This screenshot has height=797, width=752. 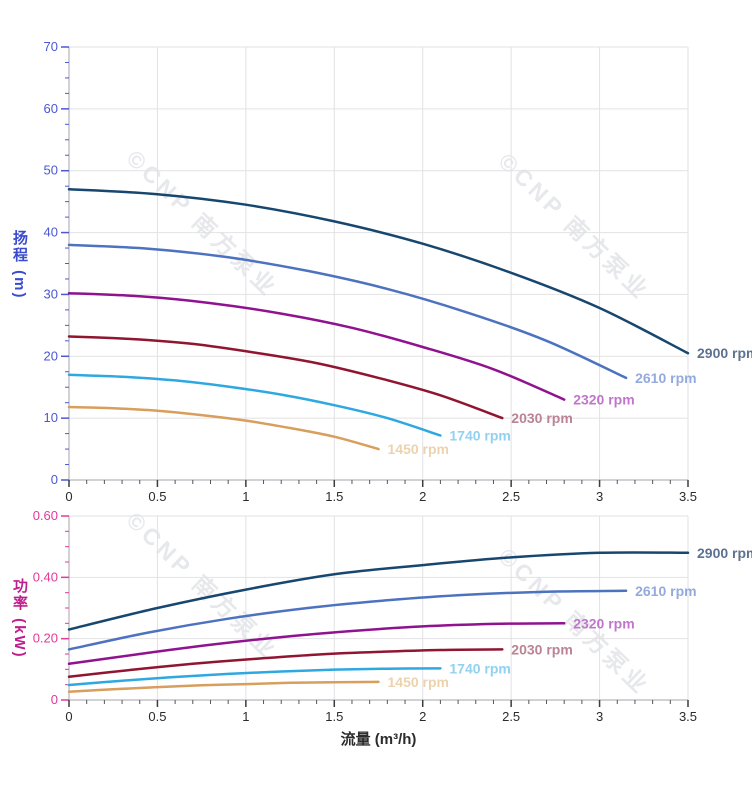 What do you see at coordinates (19, 618) in the screenshot?
I see `power-axis-title: 功率 (kW)` at bounding box center [19, 618].